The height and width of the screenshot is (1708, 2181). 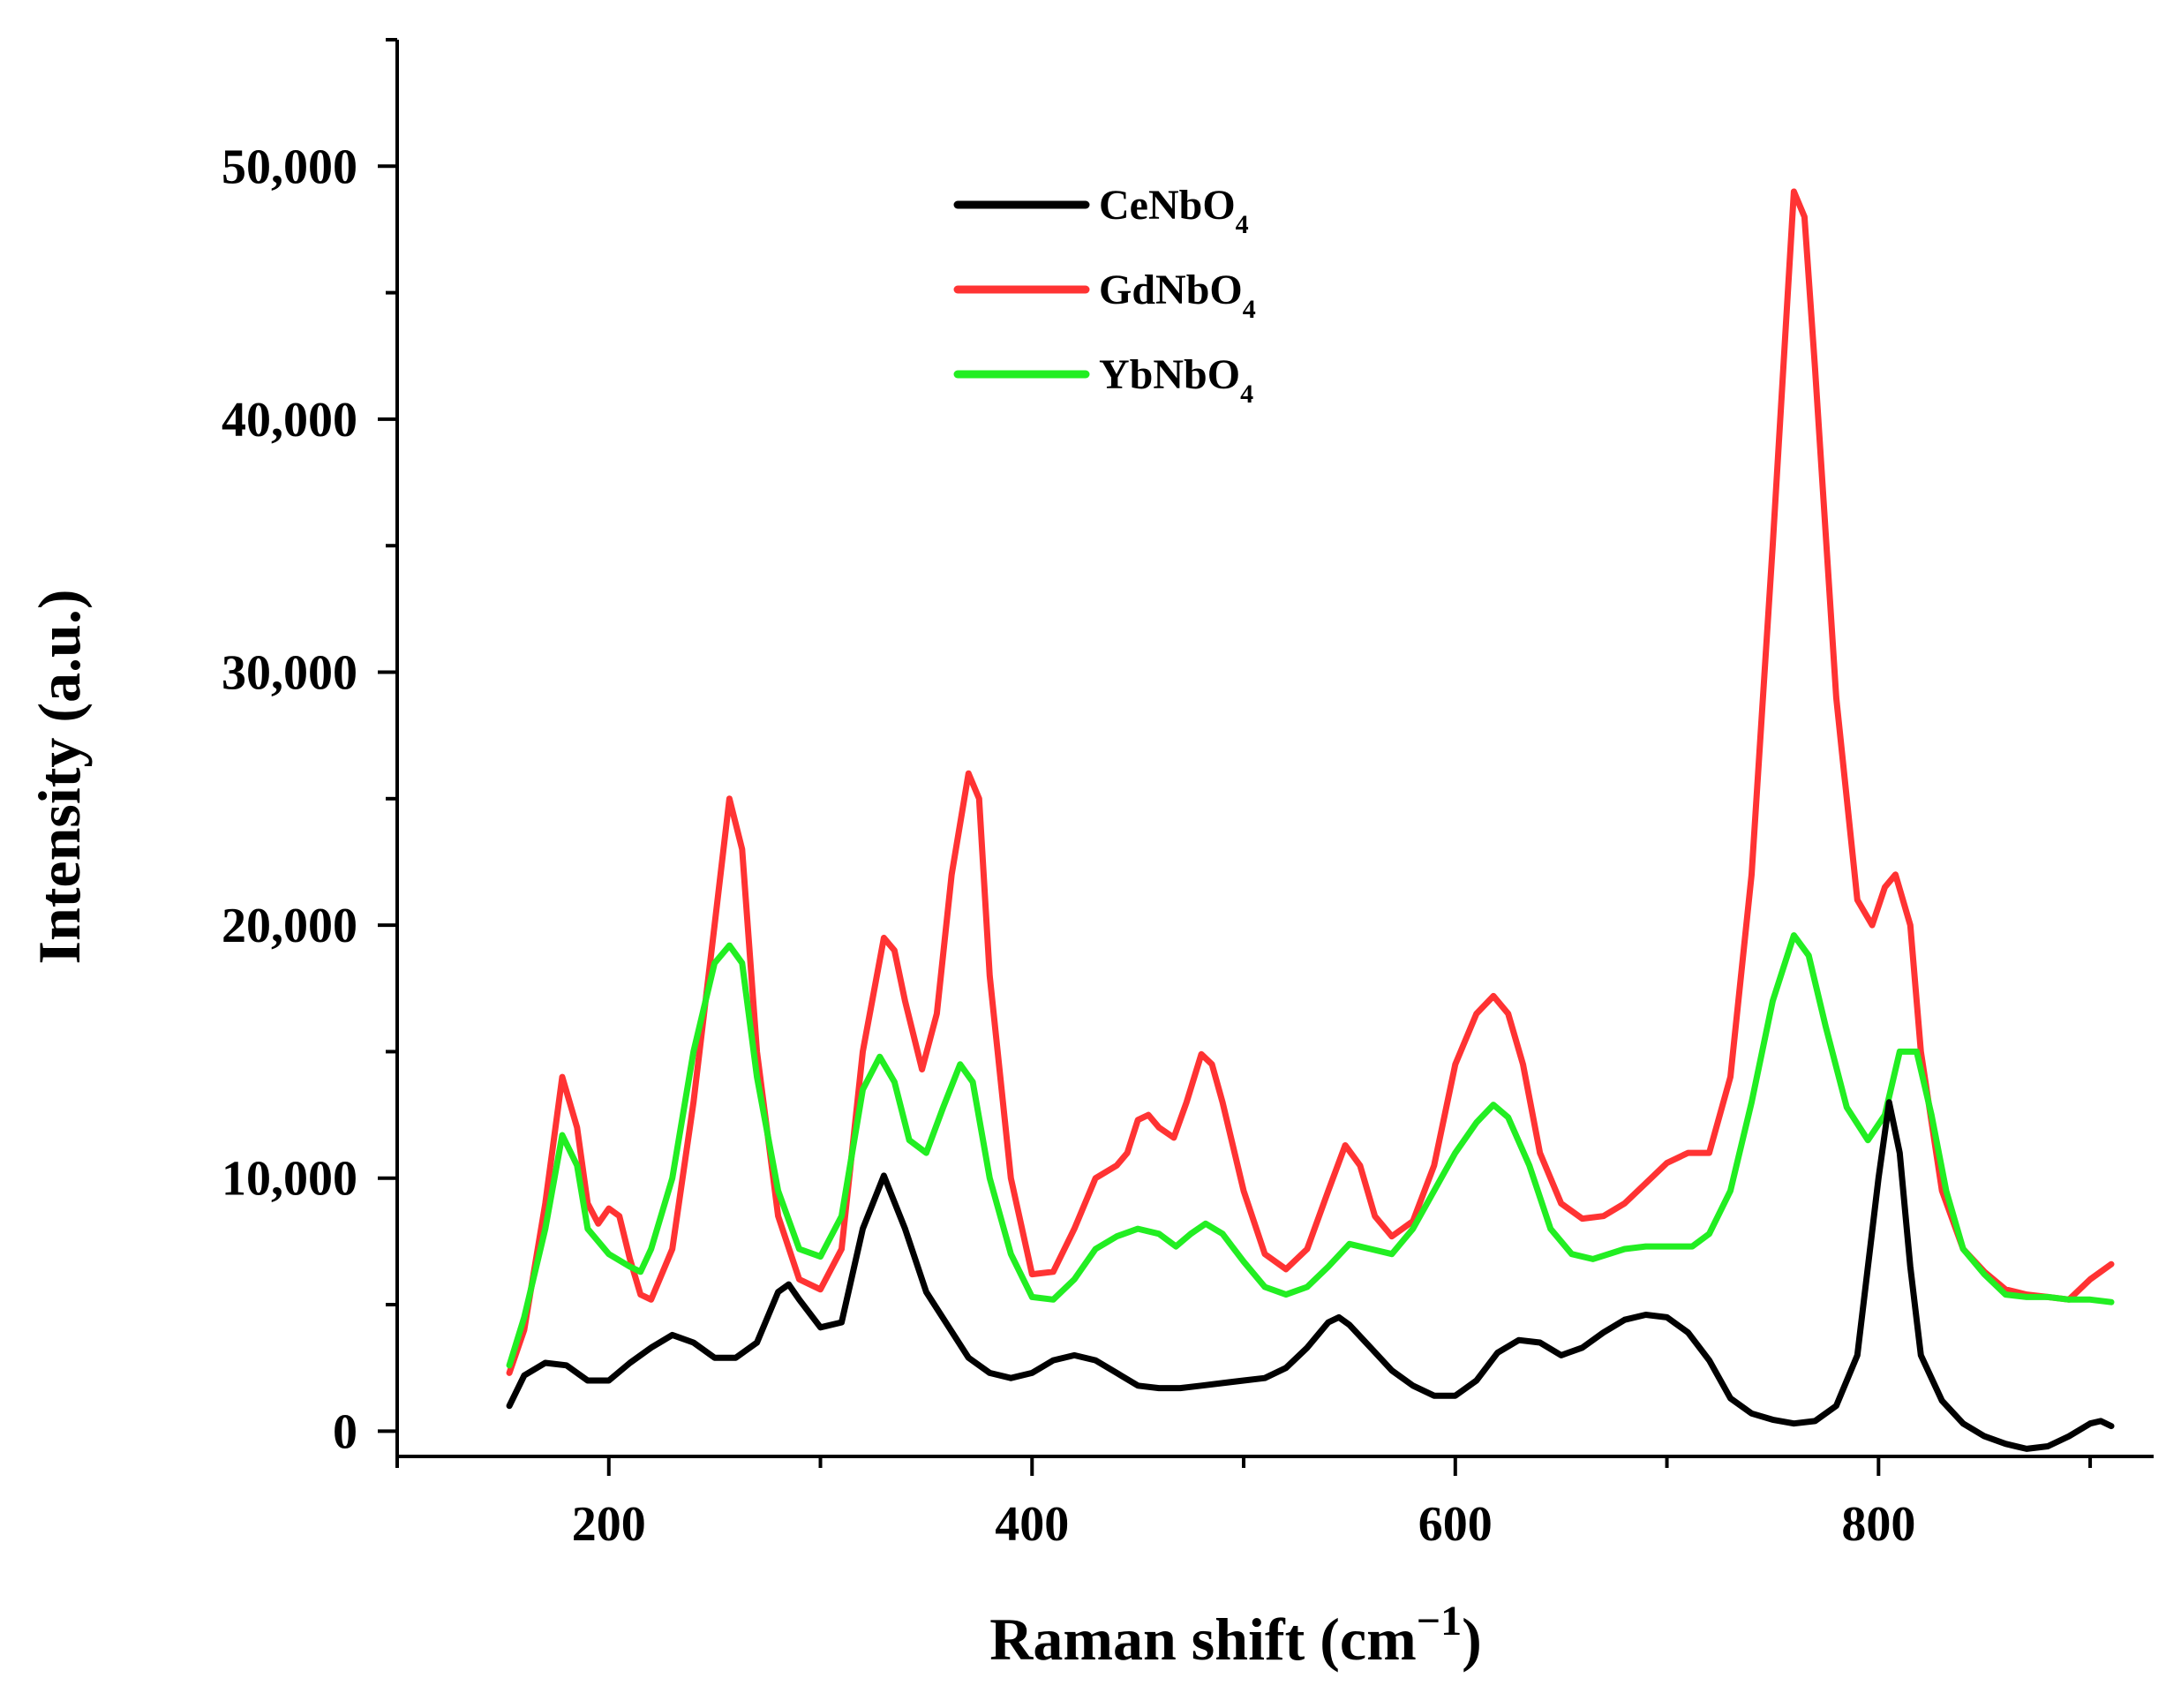 I want to click on y-tick-label: 0, so click(x=345, y=1431).